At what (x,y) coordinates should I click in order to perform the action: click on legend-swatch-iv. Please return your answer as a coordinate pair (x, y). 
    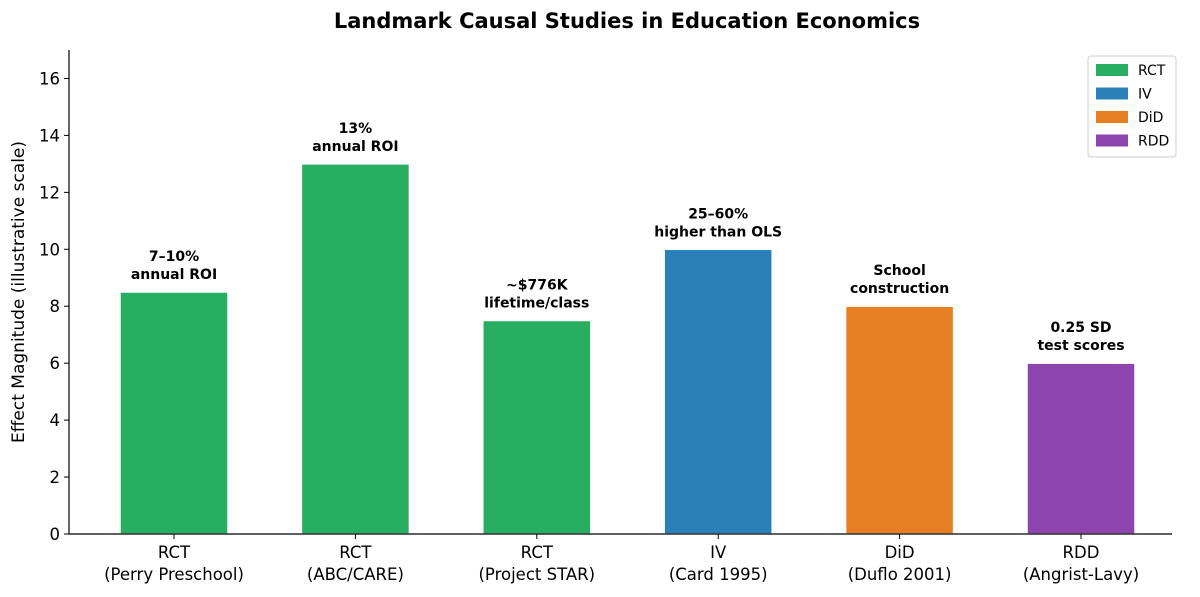
    Looking at the image, I should click on (1112, 93).